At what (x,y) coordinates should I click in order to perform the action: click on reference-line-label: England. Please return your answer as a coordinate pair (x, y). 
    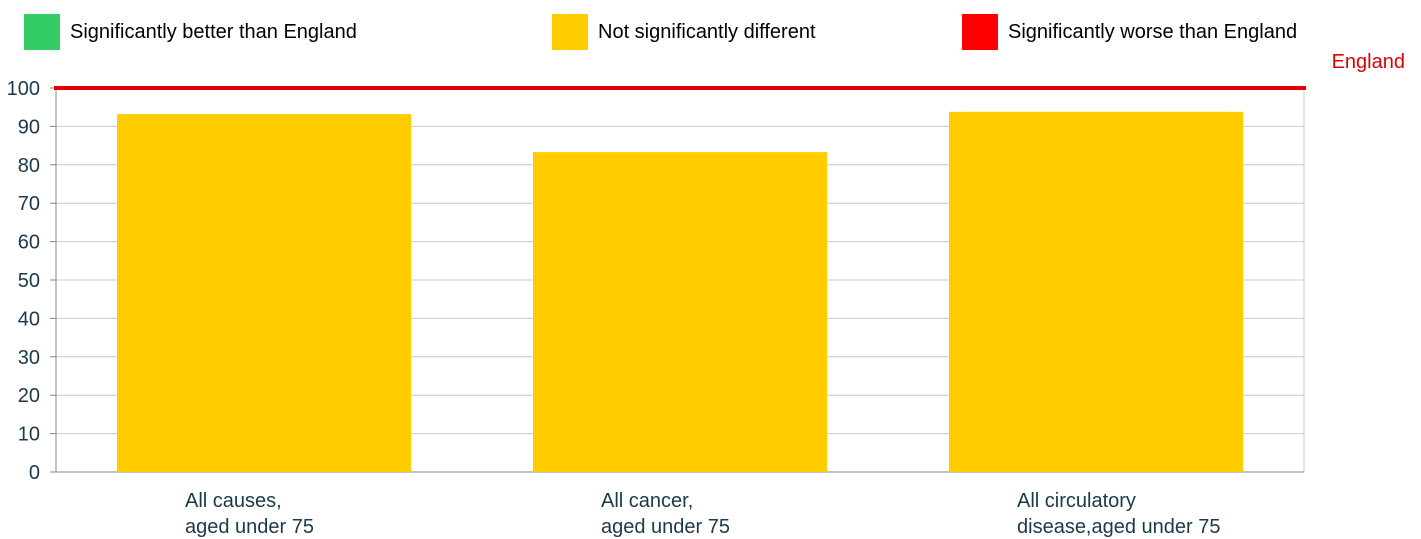
    Looking at the image, I should click on (1368, 62).